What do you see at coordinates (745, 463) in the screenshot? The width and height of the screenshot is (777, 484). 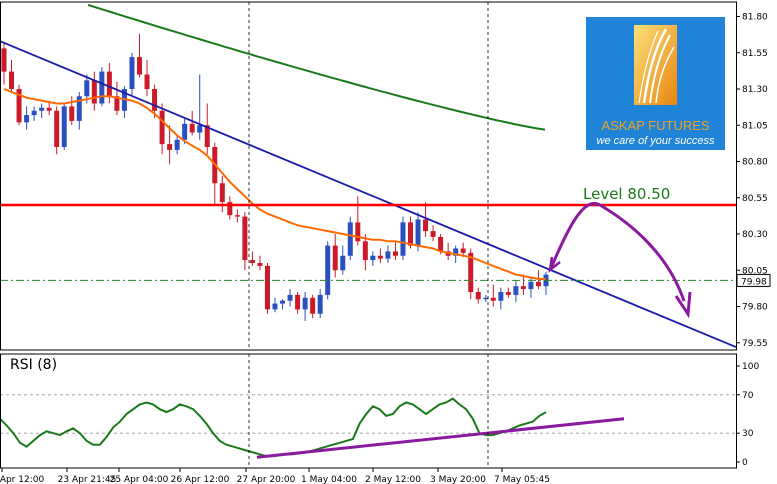 I see `rsi-tick-label: 0` at bounding box center [745, 463].